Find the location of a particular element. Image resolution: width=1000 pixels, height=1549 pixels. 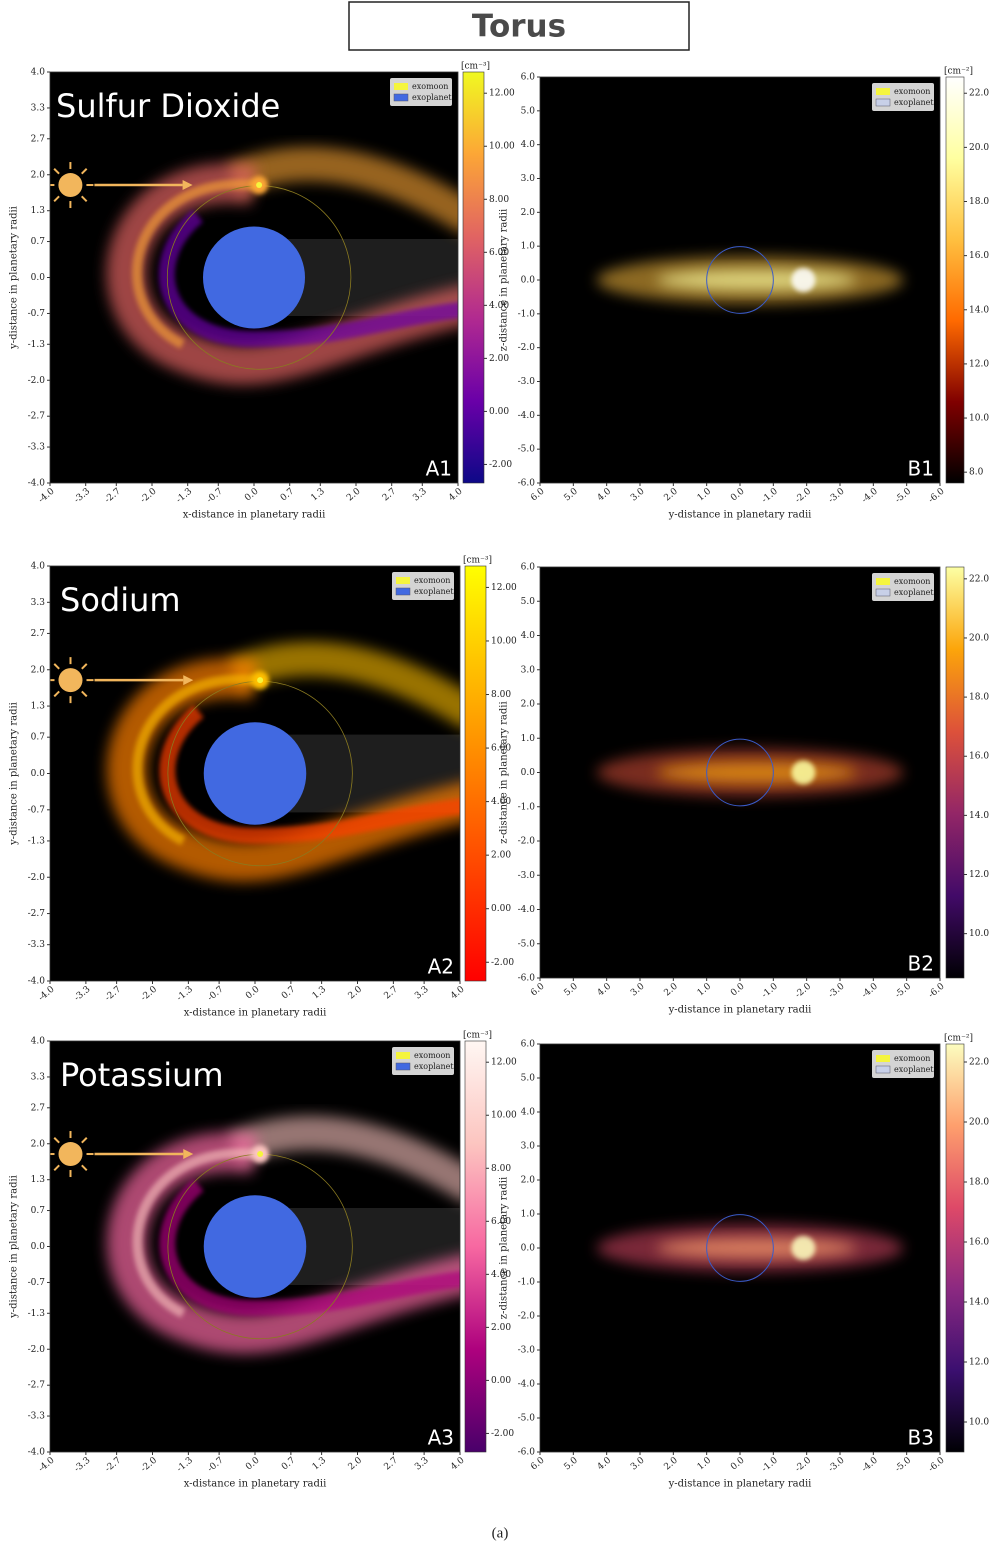

colorbar-tick-label: 12.0 is located at coordinates (979, 364).